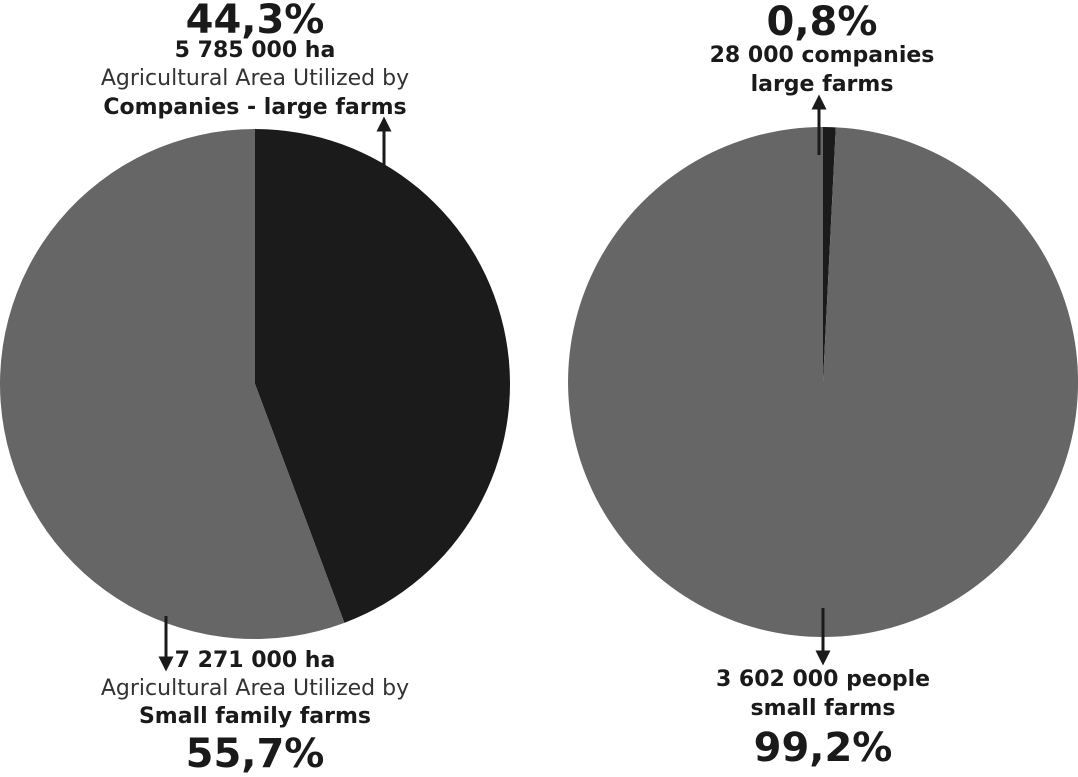  What do you see at coordinates (822, 84) in the screenshot?
I see `large-farms-label: large farms` at bounding box center [822, 84].